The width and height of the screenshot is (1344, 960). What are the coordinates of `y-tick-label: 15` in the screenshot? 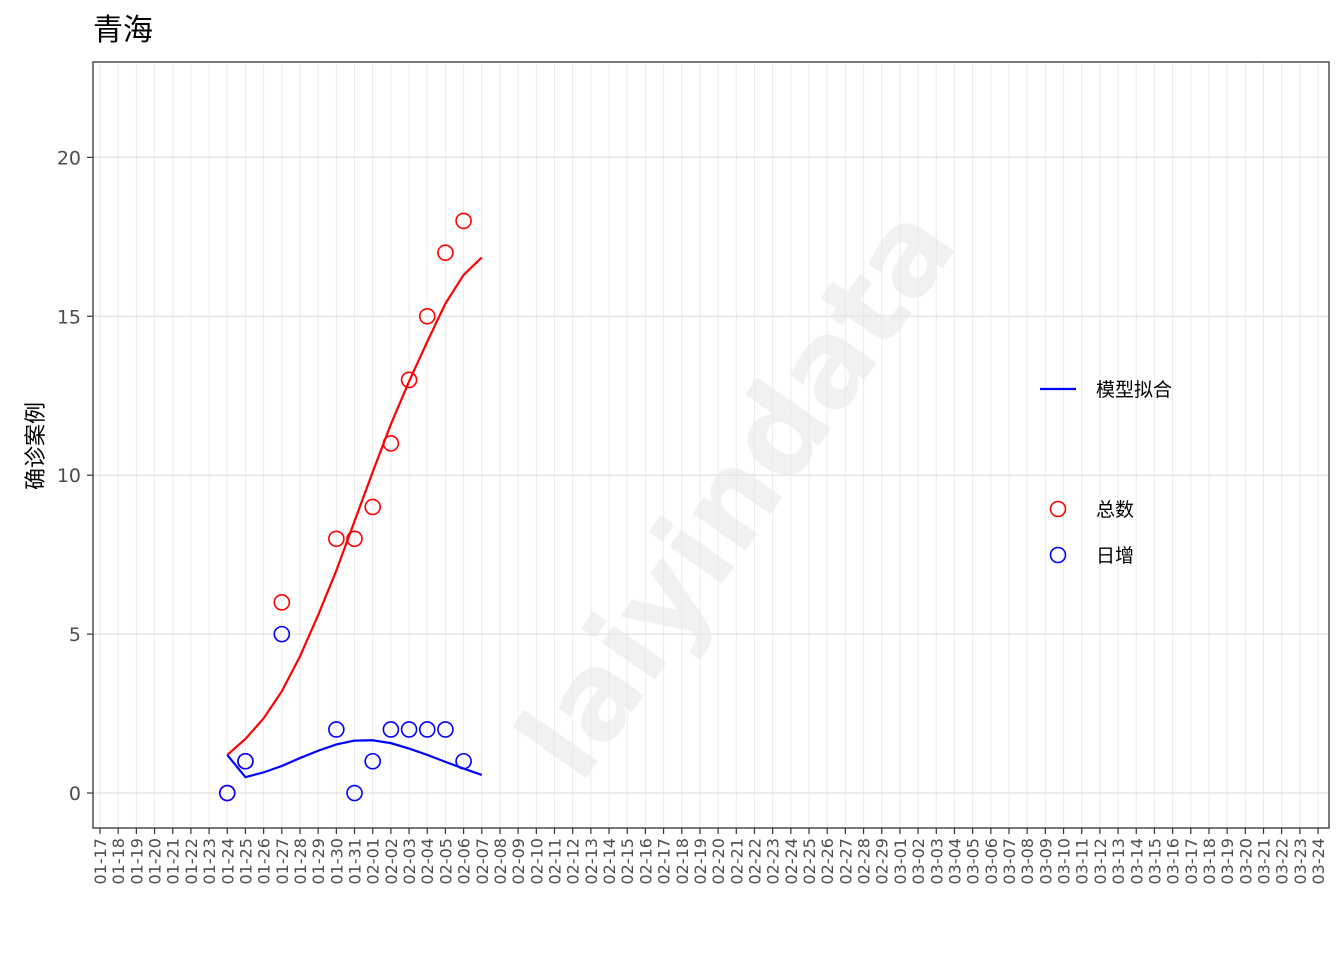 It's located at (69, 317).